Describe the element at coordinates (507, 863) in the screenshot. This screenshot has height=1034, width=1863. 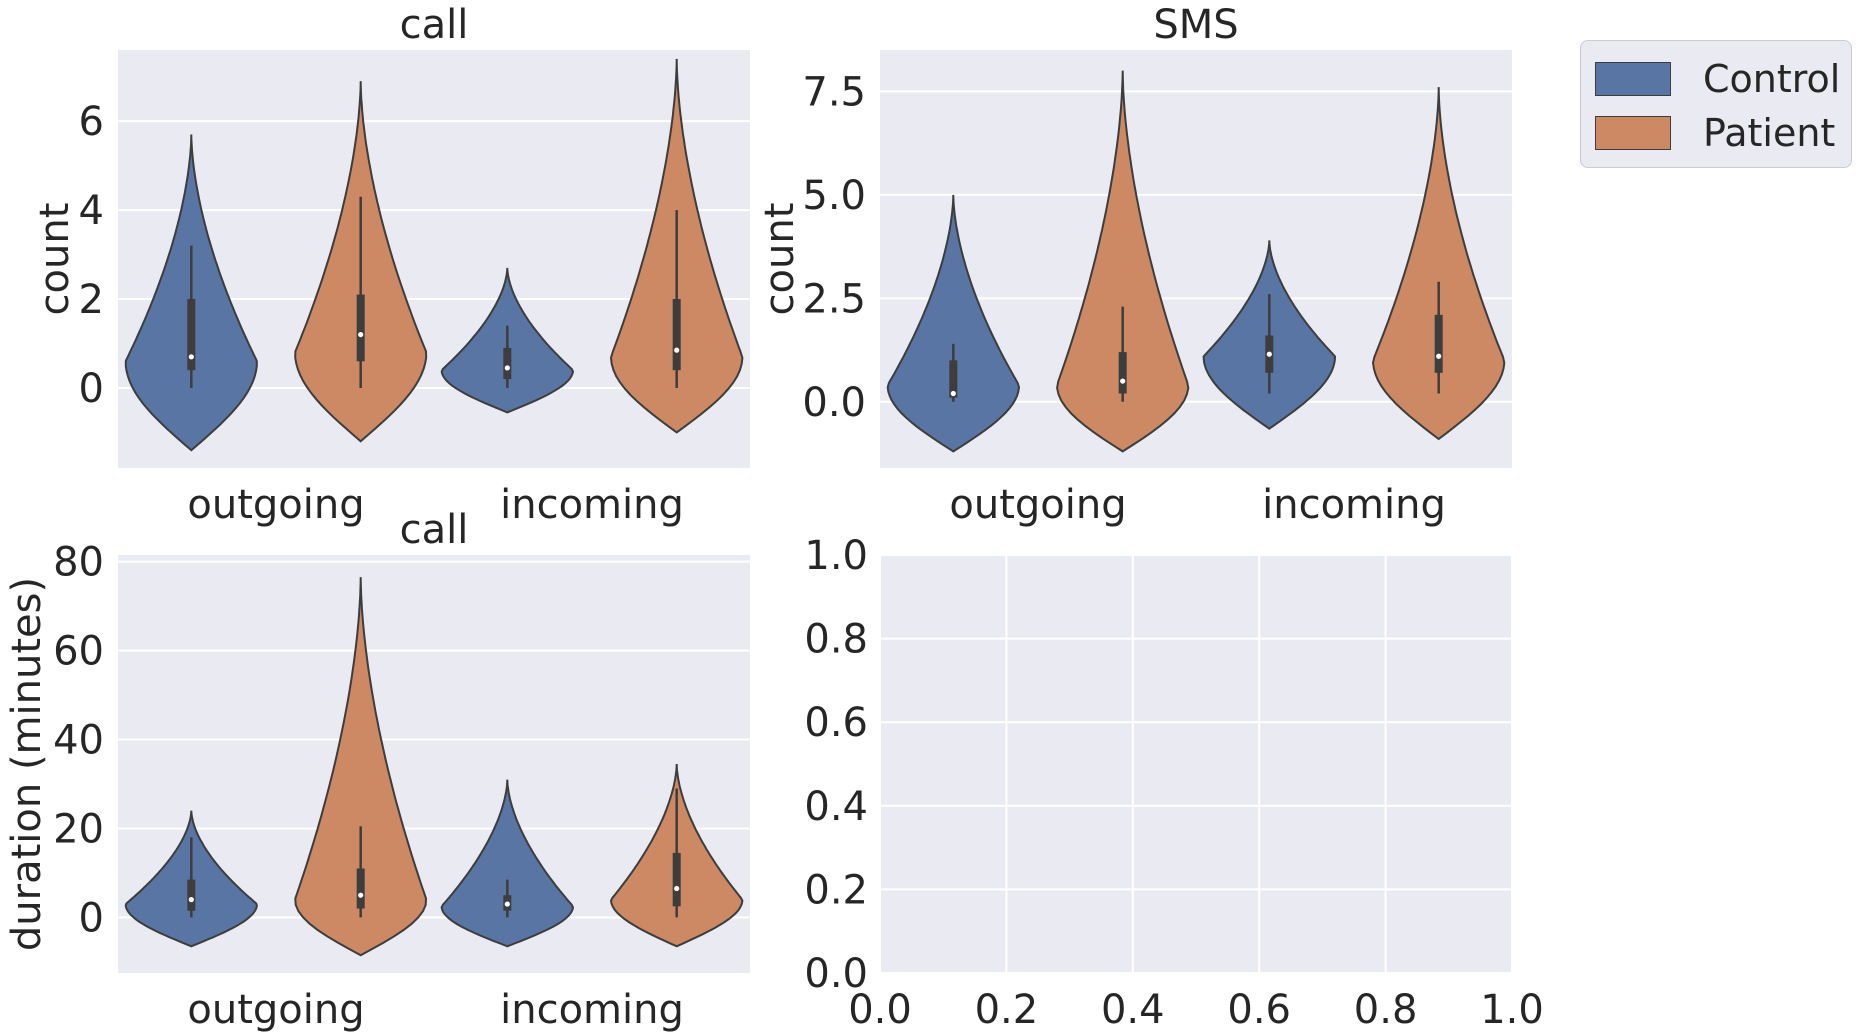
I see `control-incoming-violin` at that location.